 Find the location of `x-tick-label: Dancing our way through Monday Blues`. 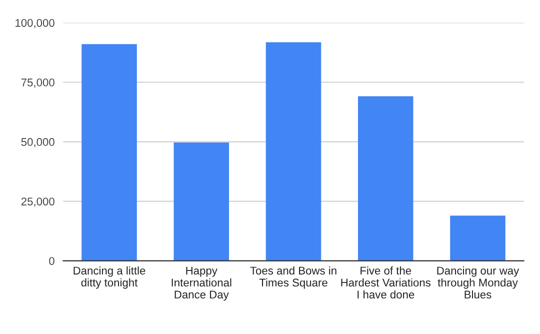

x-tick-label: Dancing our way through Monday Blues is located at coordinates (478, 282).